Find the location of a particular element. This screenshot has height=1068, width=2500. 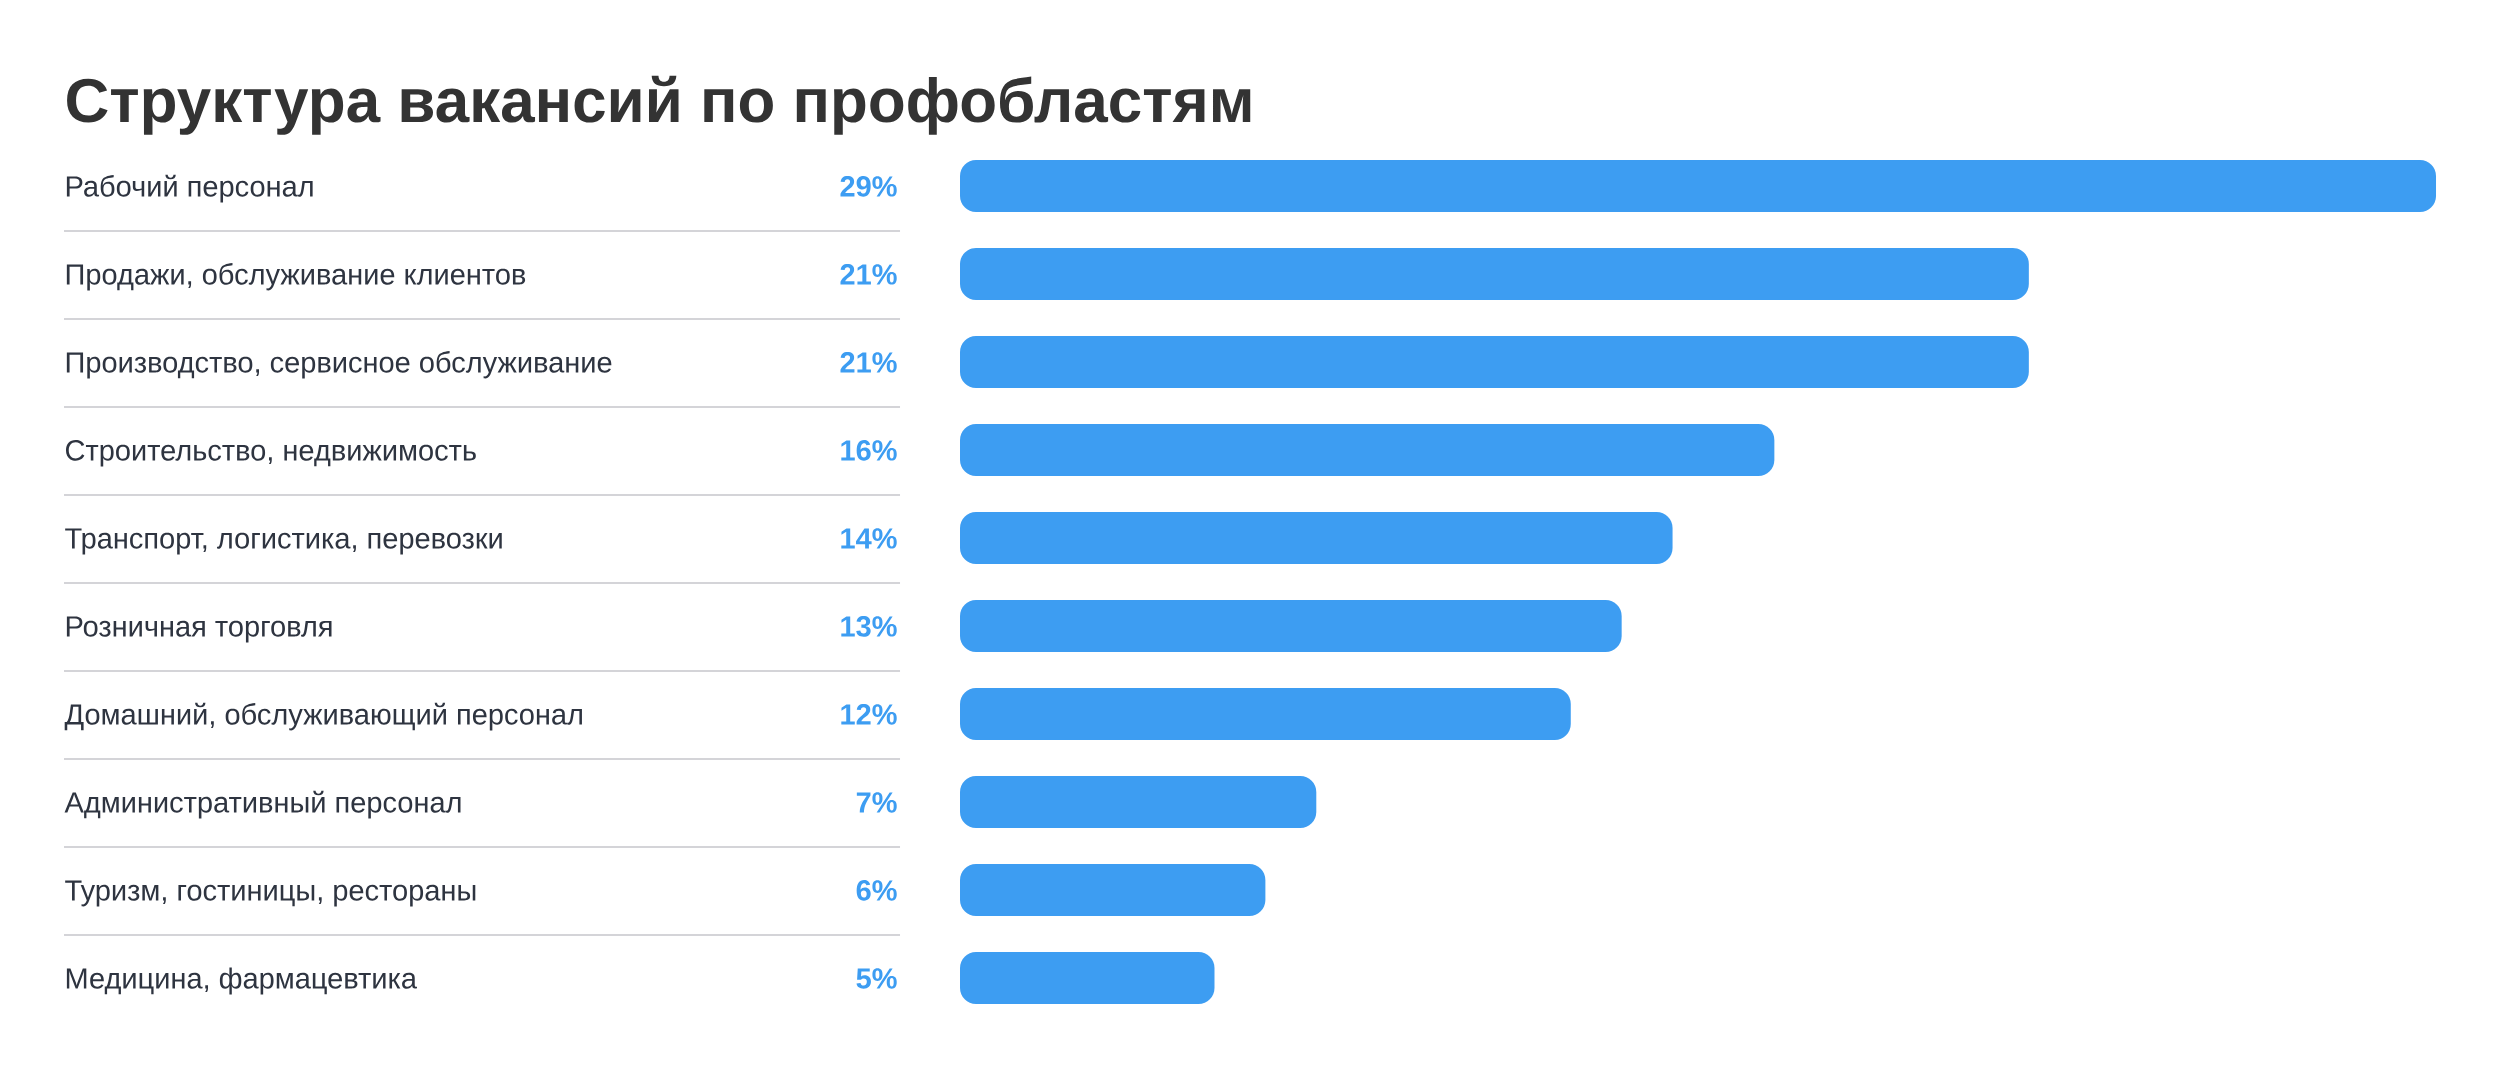

data-label: 16% is located at coordinates (869, 450).